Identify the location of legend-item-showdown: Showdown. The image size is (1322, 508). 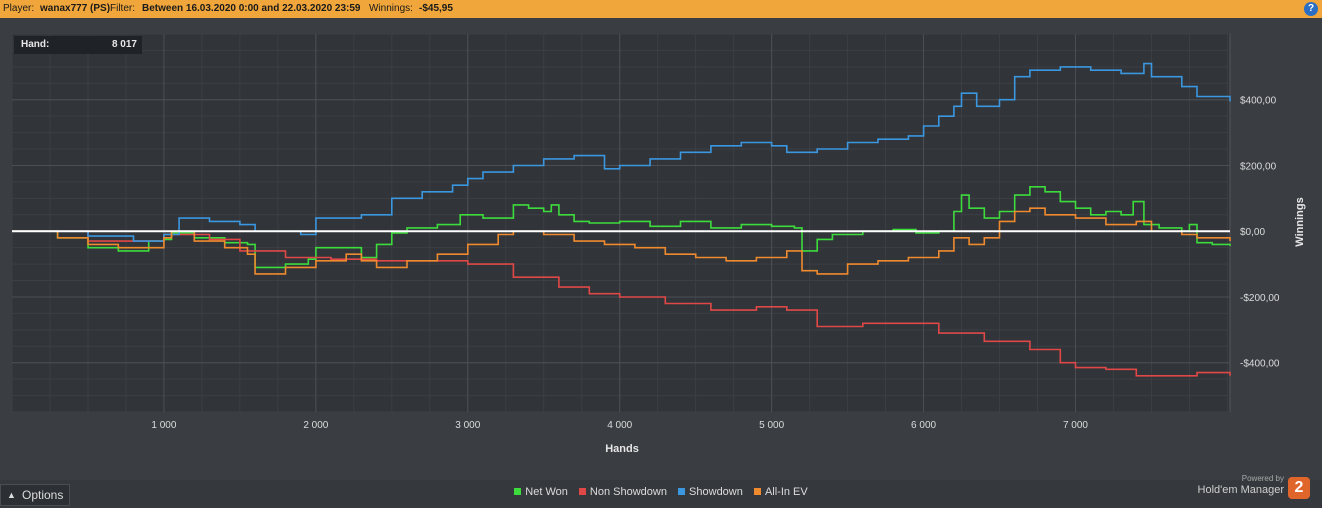
(710, 492).